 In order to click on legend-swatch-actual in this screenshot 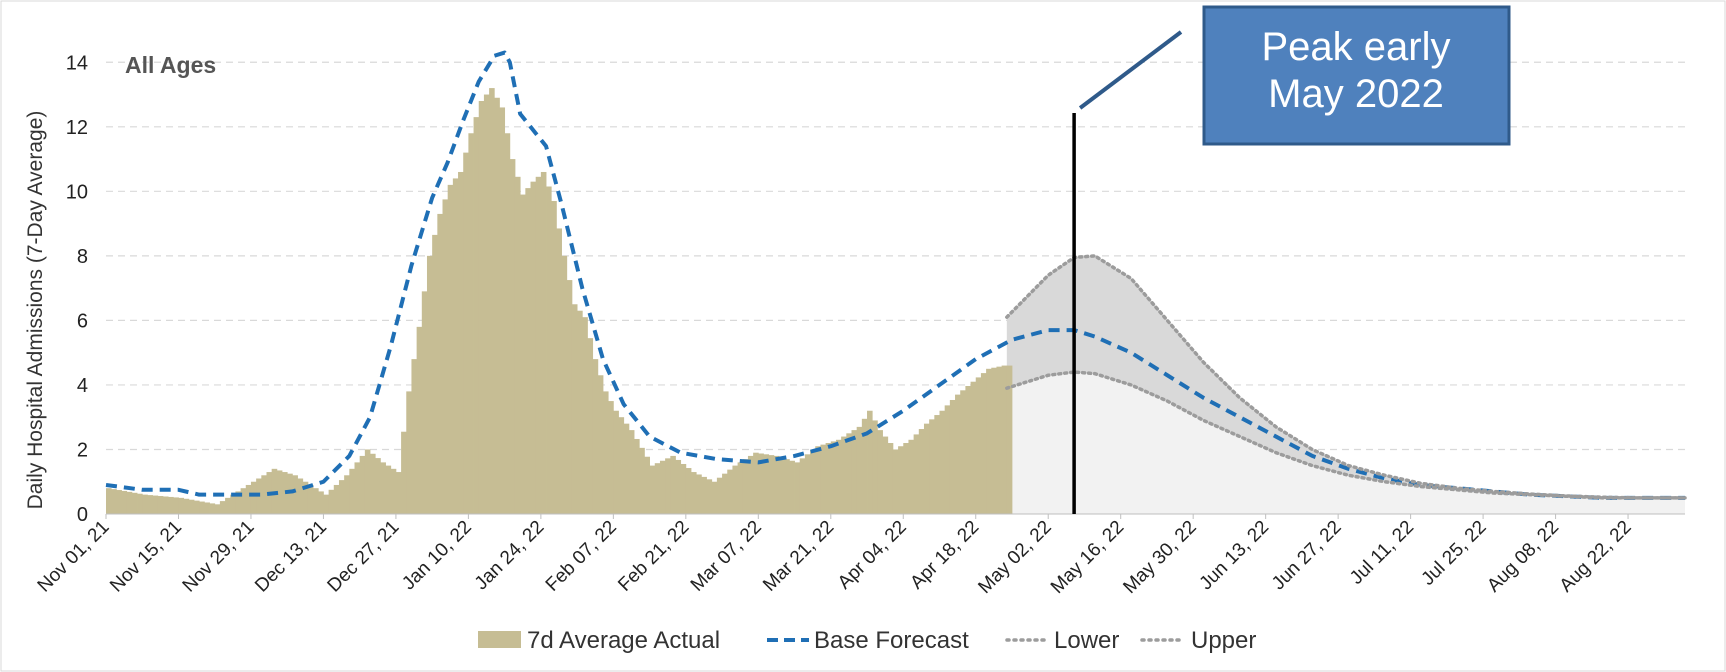, I will do `click(499, 639)`.